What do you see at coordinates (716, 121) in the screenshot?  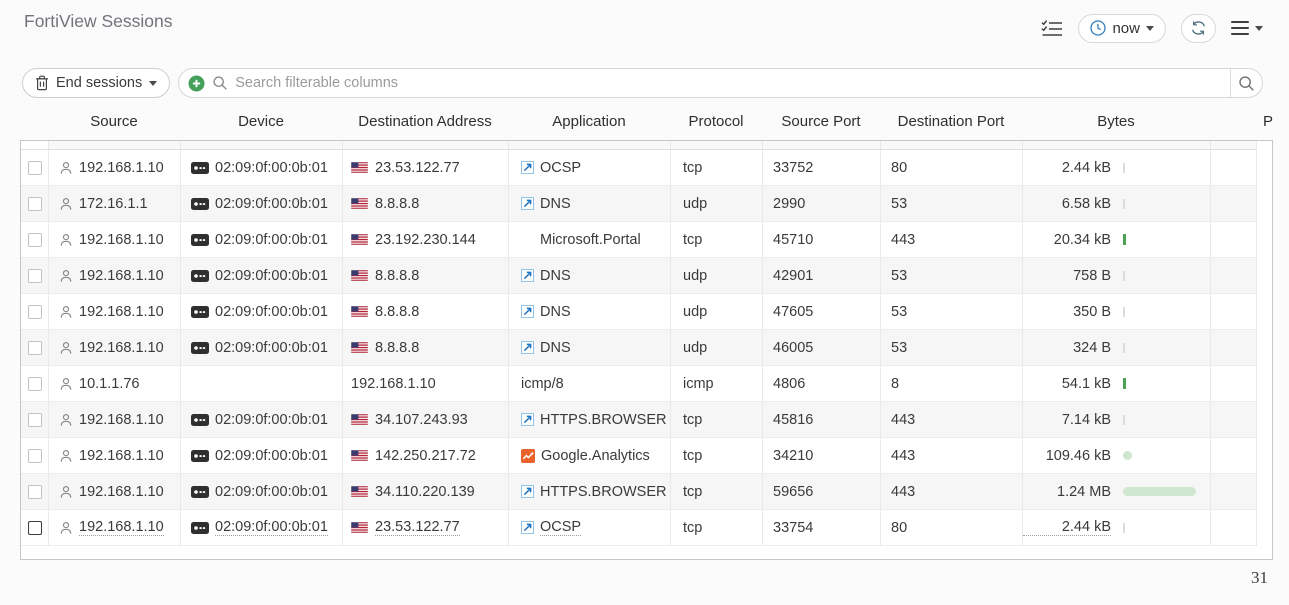 I see `column-header-protocol: Protocol` at bounding box center [716, 121].